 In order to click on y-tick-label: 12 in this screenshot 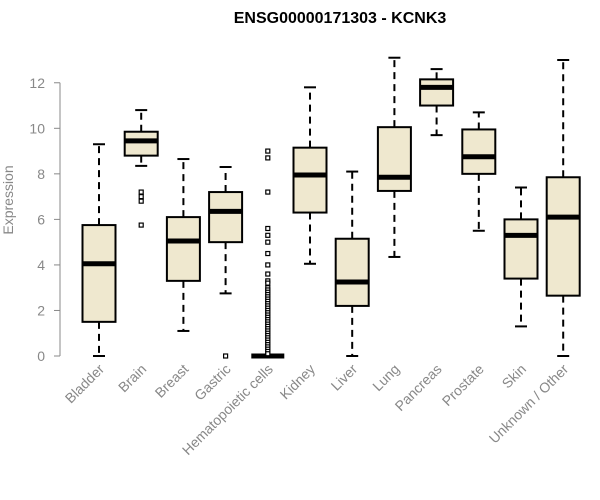, I will do `click(37, 83)`.